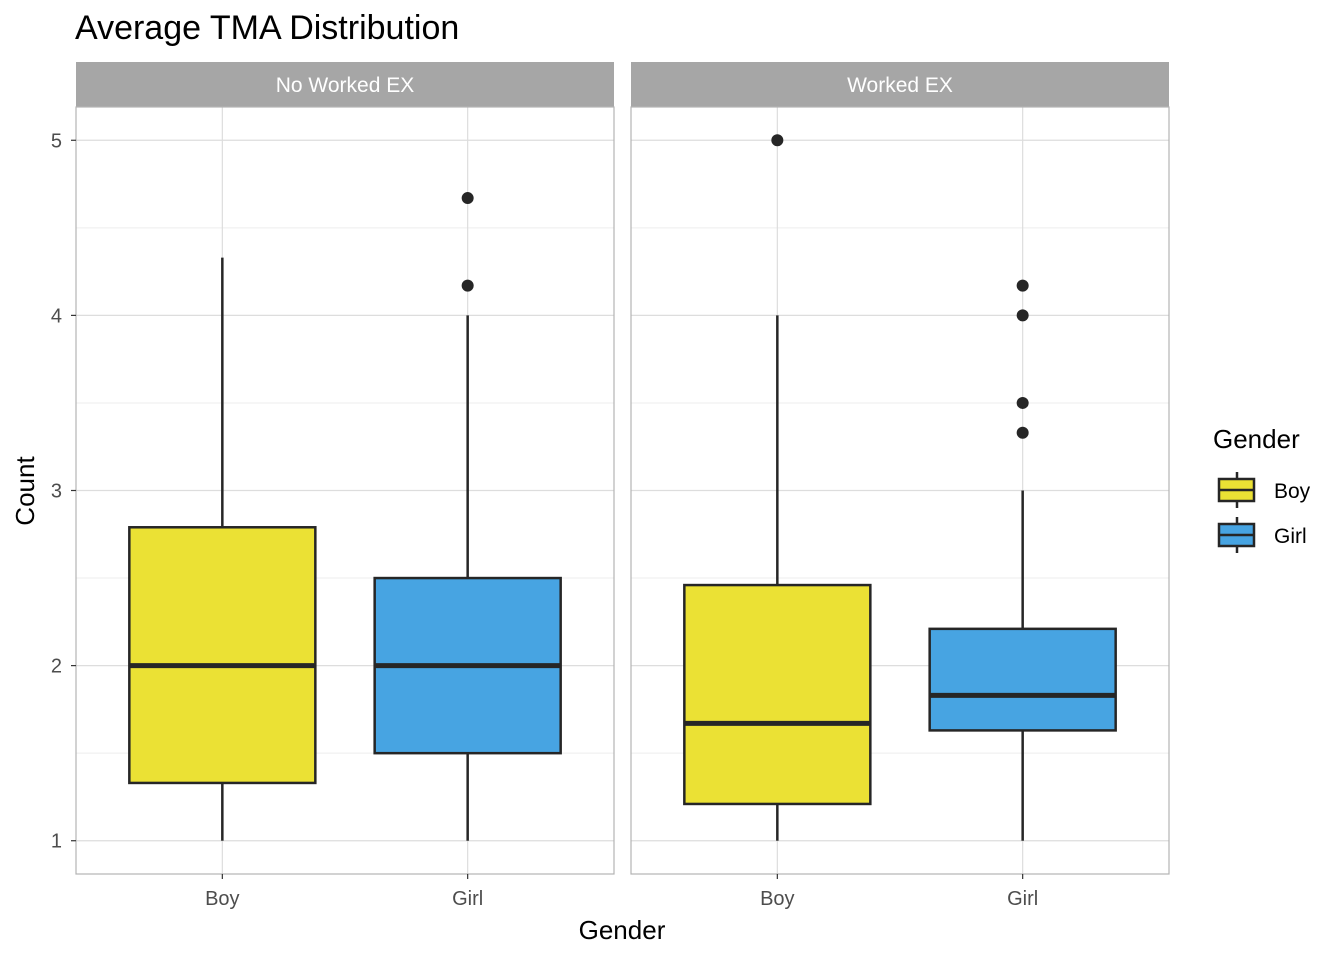 This screenshot has width=1344, height=960. Describe the element at coordinates (25, 491) in the screenshot. I see `y-axis-title: Count` at that location.